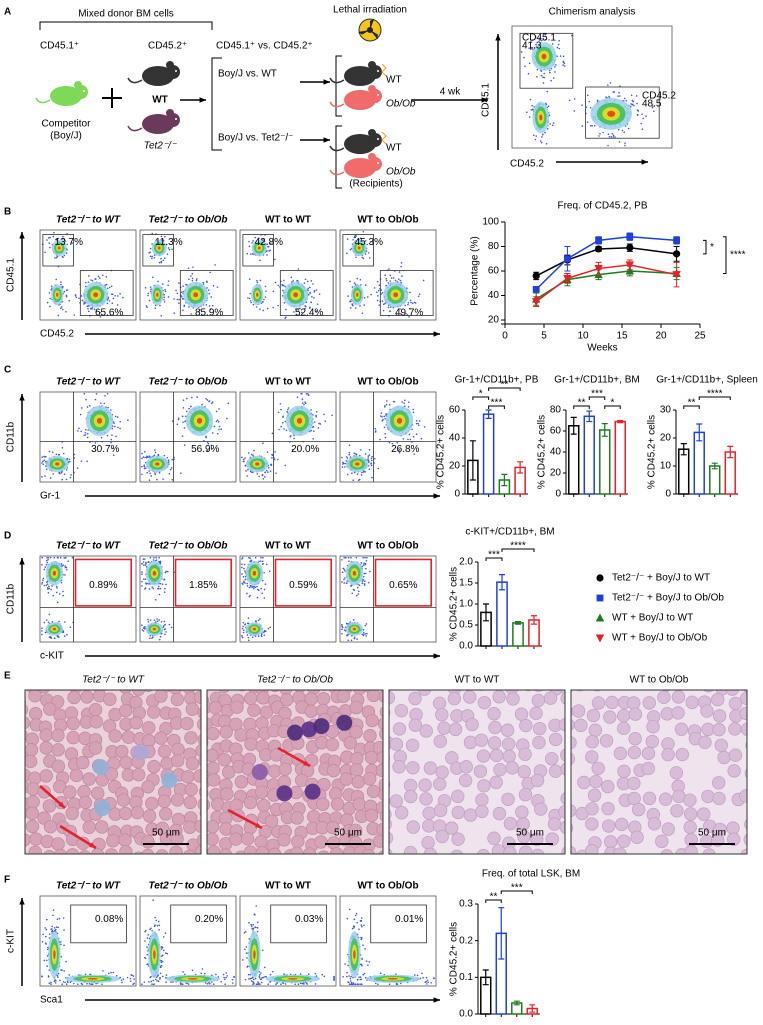 The height and width of the screenshot is (1025, 763). I want to click on mouse-icon, so click(360, 76).